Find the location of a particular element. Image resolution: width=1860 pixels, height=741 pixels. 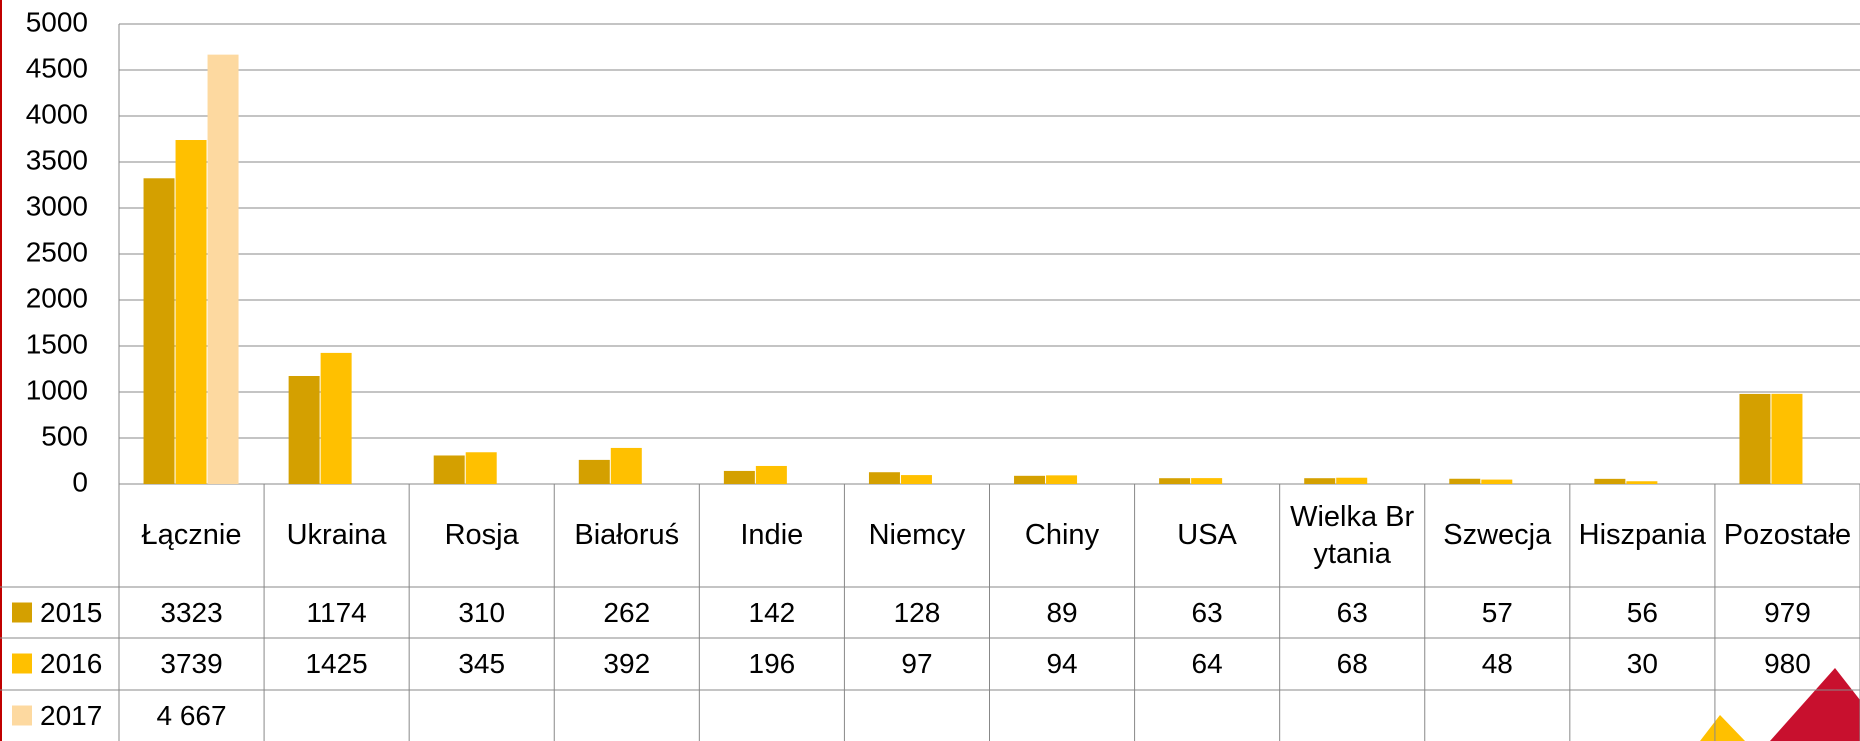

x-tick-label-box: Szwecja is located at coordinates (1497, 535).